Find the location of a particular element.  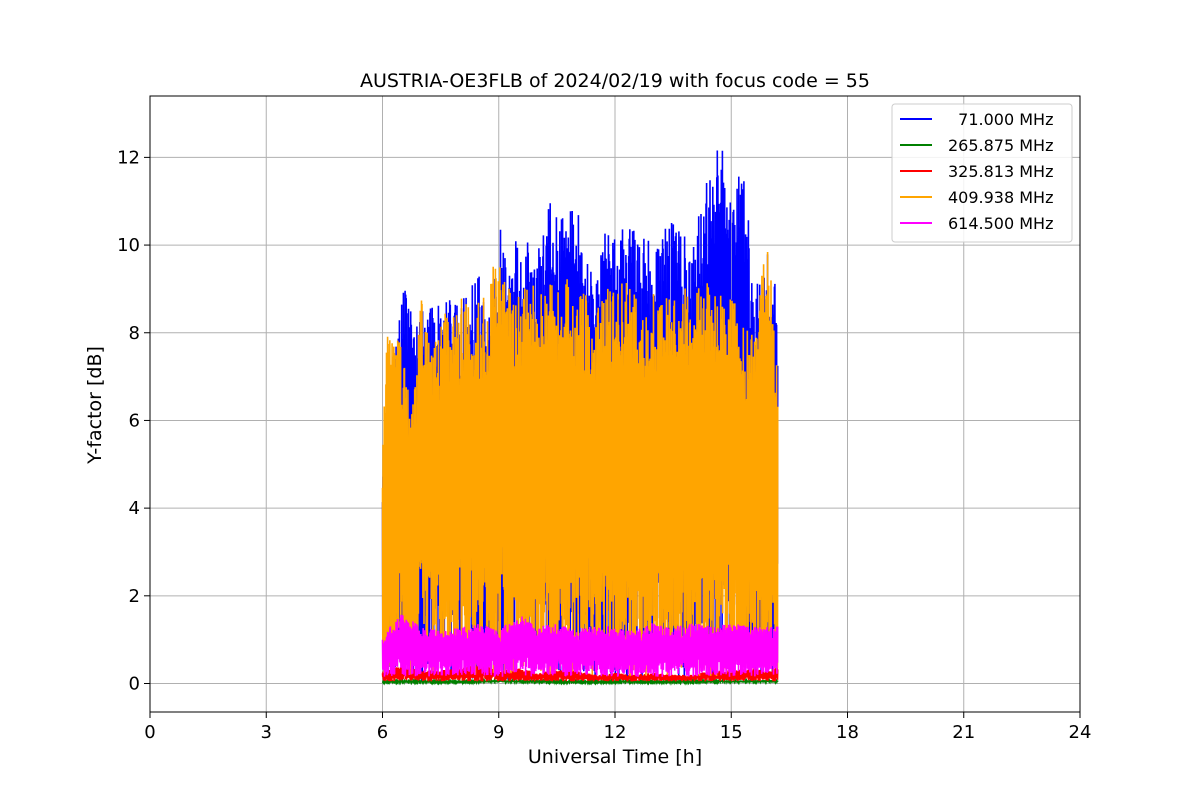

legend-entry: 71.000 MHz is located at coordinates (1000, 119).